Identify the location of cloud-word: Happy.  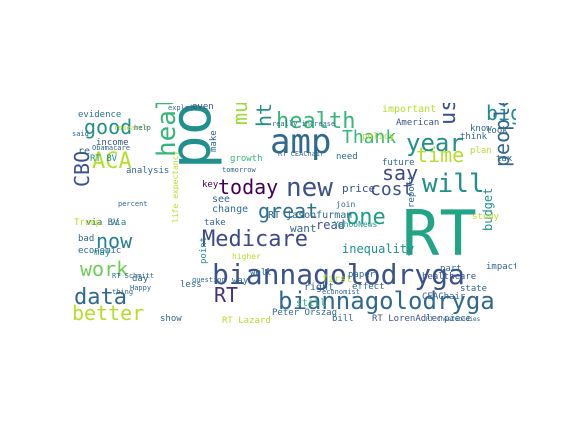
(141, 288).